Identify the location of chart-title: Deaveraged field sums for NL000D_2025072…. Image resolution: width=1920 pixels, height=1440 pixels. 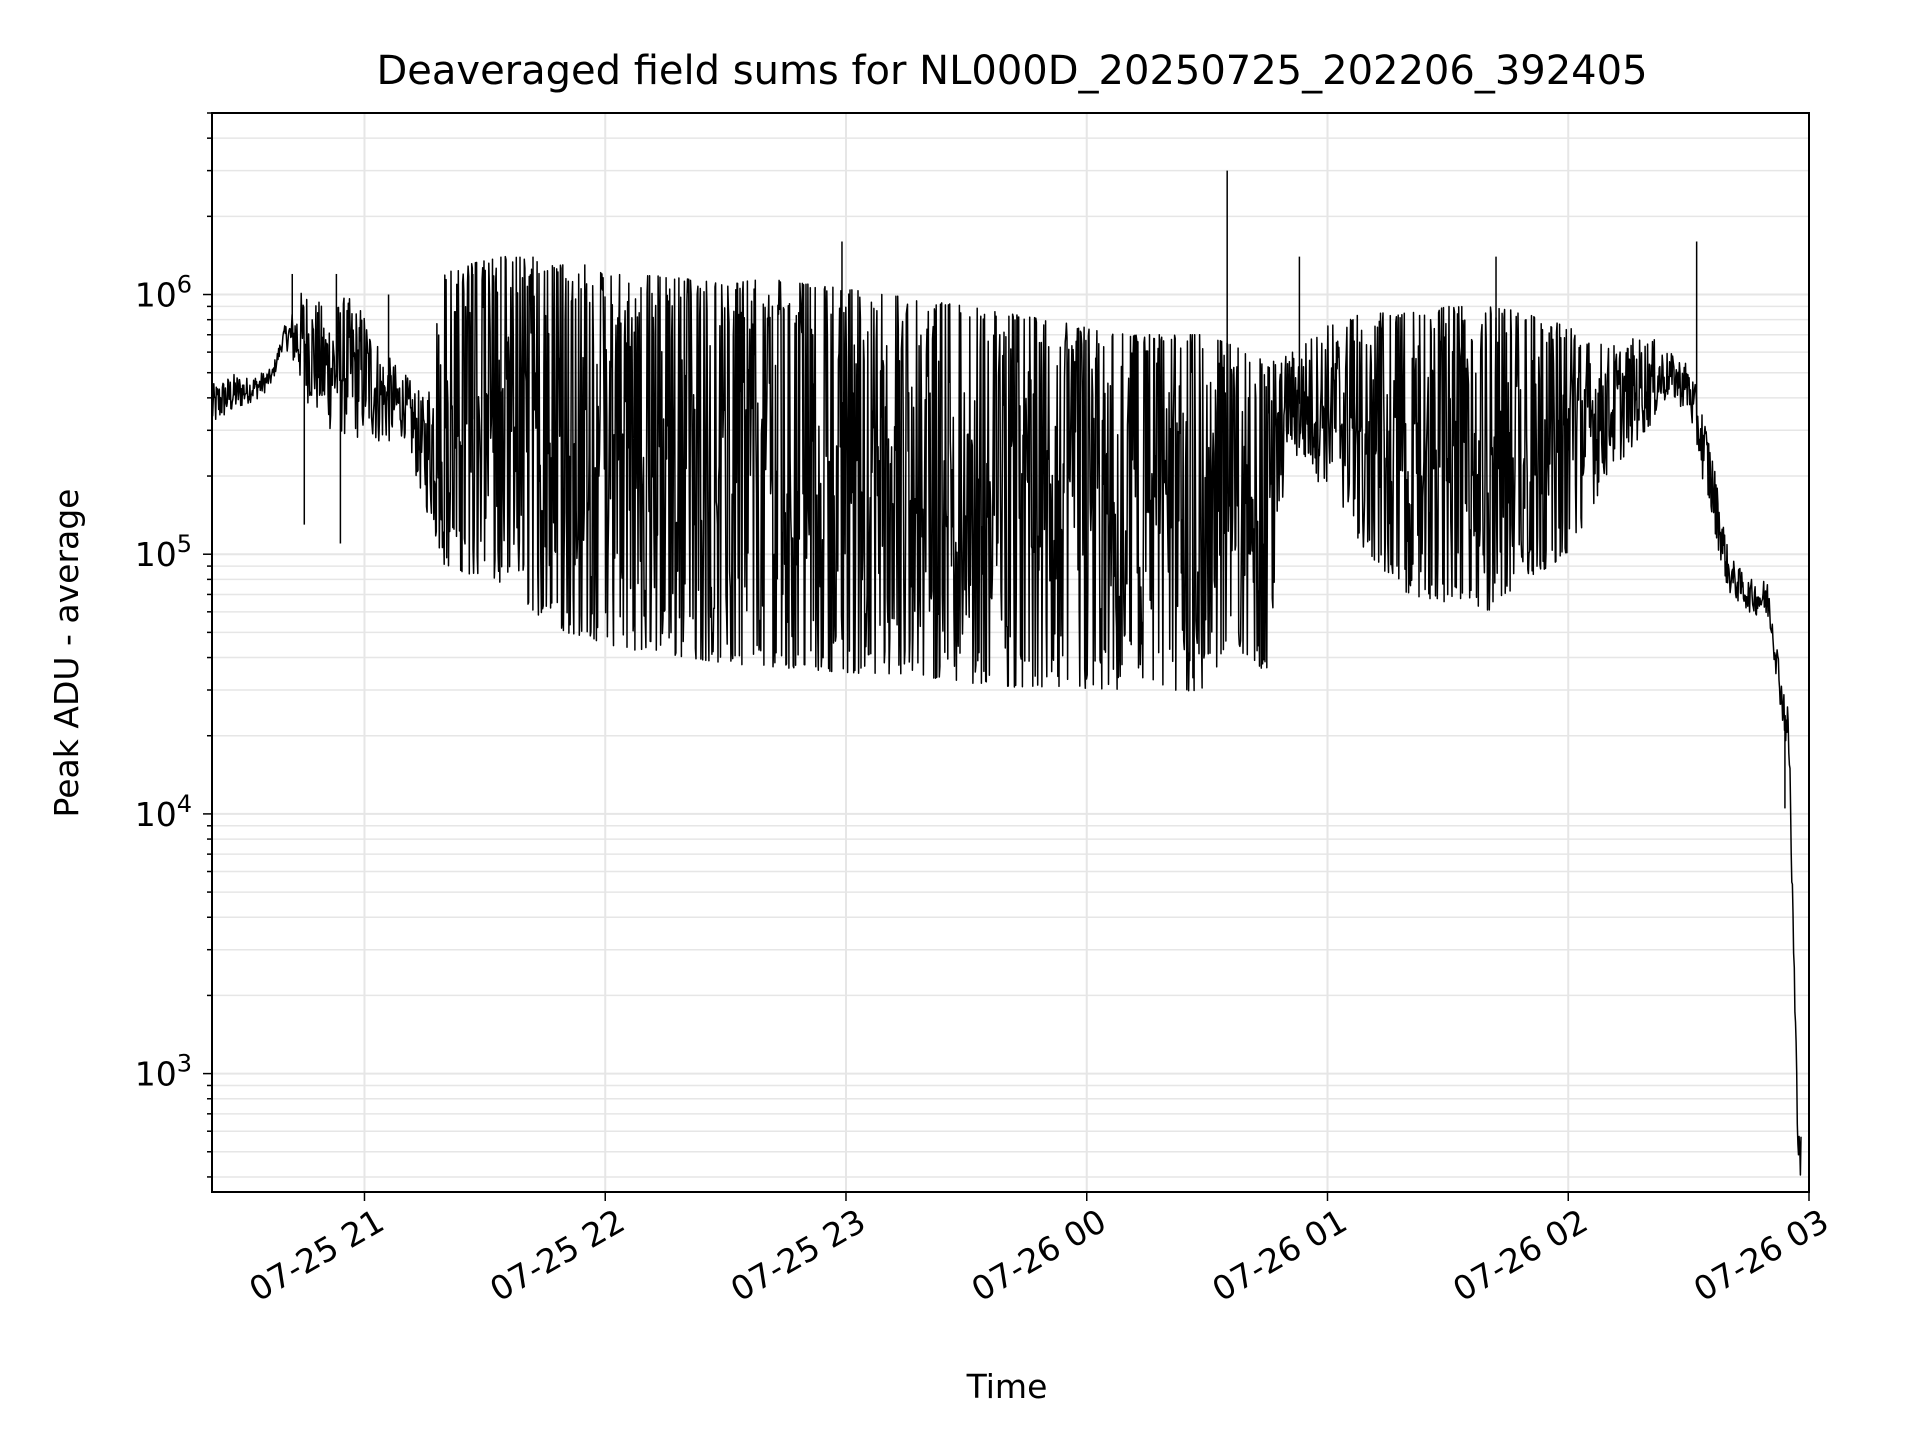
(1011, 71).